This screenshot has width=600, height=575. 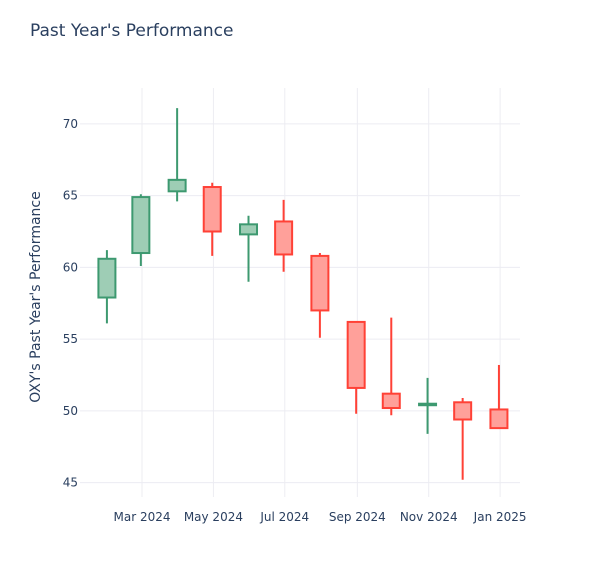 I want to click on y-tick-label: 60, so click(x=70, y=267).